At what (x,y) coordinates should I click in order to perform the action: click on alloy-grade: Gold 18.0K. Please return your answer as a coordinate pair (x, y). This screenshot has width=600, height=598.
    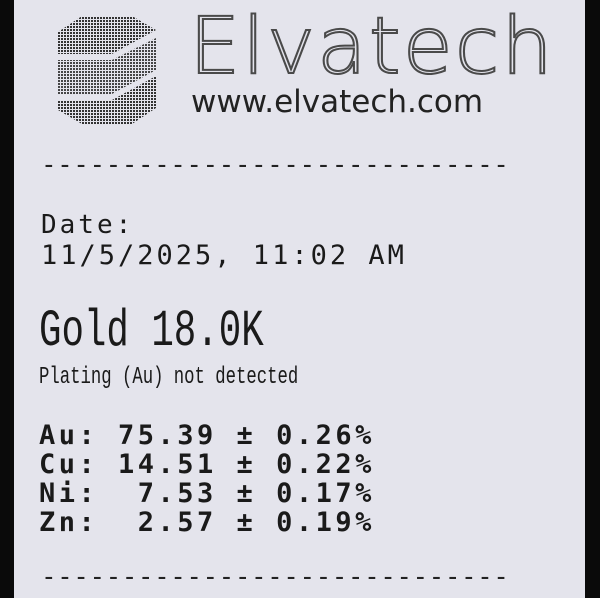
    Looking at the image, I should click on (151, 331).